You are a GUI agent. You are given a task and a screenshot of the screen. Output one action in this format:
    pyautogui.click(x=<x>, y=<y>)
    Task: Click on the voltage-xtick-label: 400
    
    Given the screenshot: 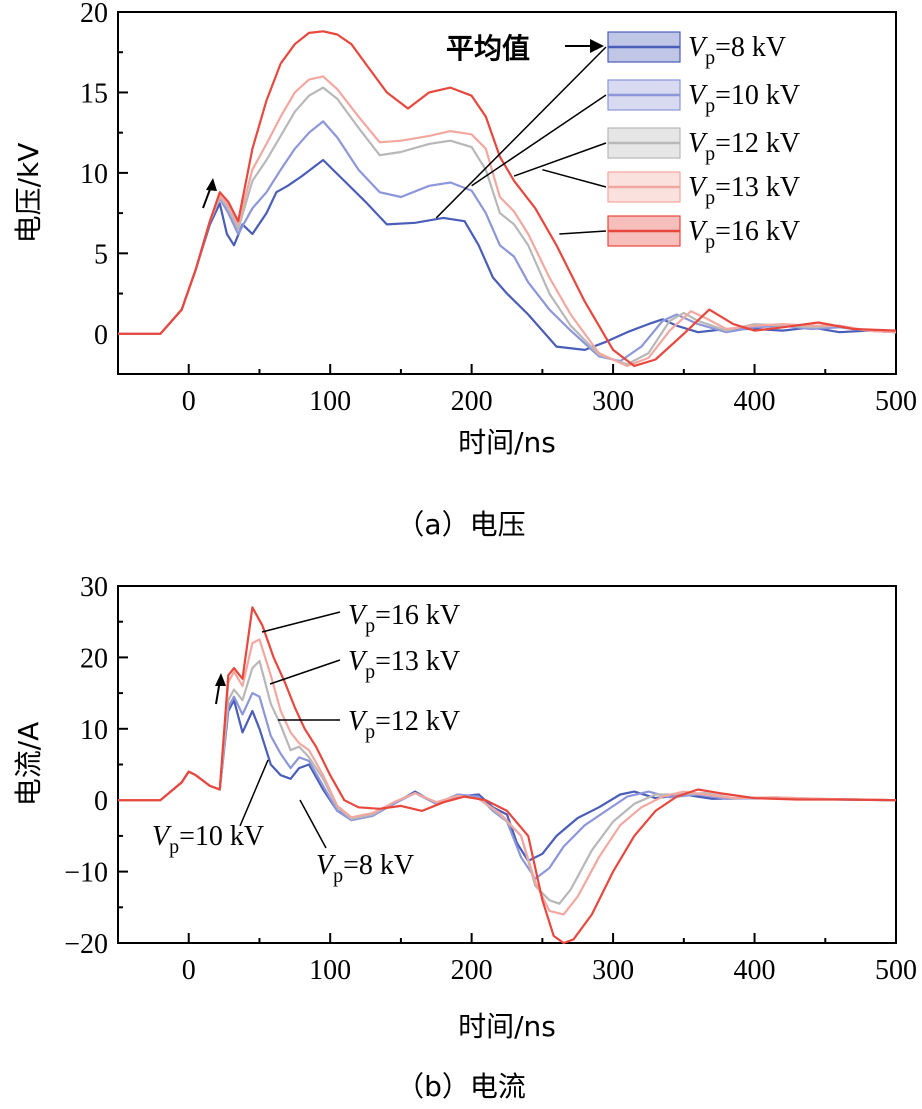 What is the action you would take?
    pyautogui.click(x=755, y=401)
    